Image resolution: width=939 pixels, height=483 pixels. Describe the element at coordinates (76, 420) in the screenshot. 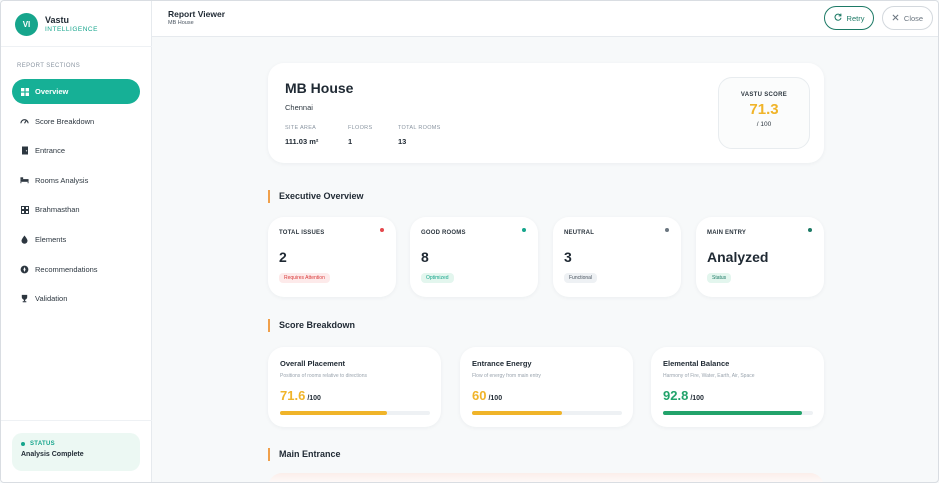

I see `sidebar-footer-divider` at that location.